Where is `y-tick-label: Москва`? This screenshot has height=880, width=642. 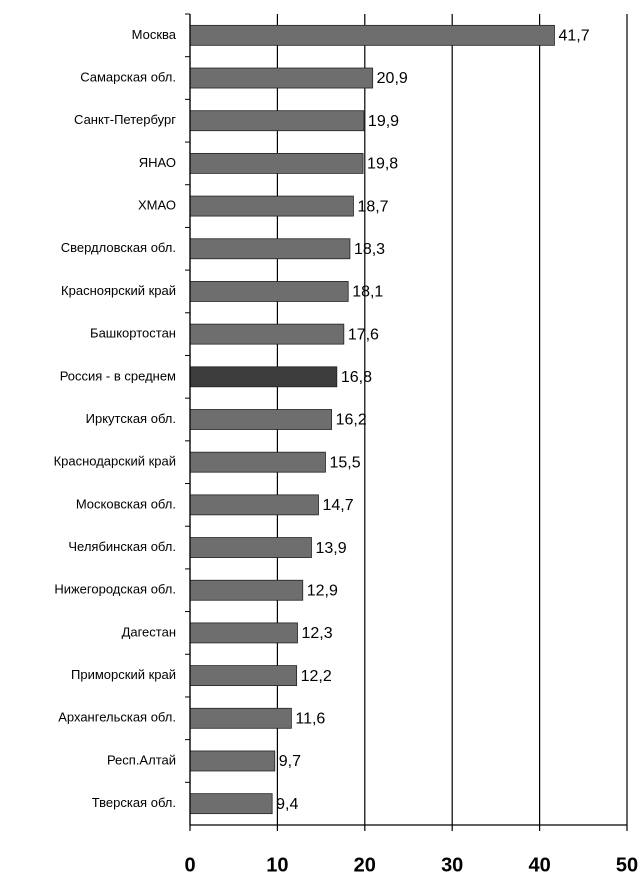 y-tick-label: Москва is located at coordinates (154, 34).